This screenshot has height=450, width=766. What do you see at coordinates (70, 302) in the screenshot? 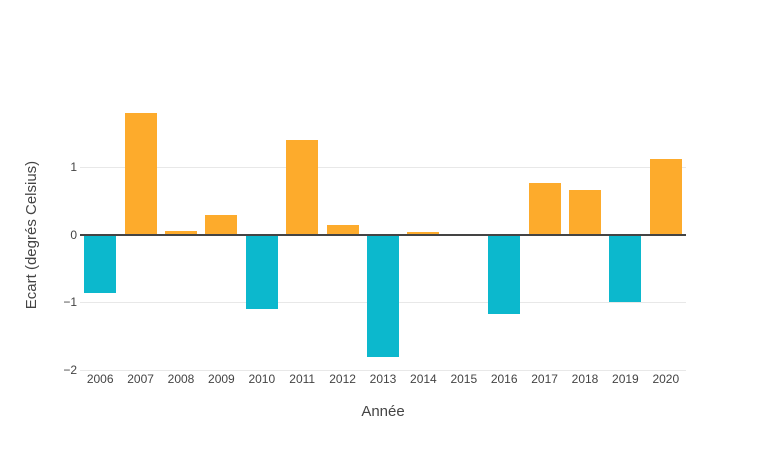
I see `y-tick-label: −1` at bounding box center [70, 302].